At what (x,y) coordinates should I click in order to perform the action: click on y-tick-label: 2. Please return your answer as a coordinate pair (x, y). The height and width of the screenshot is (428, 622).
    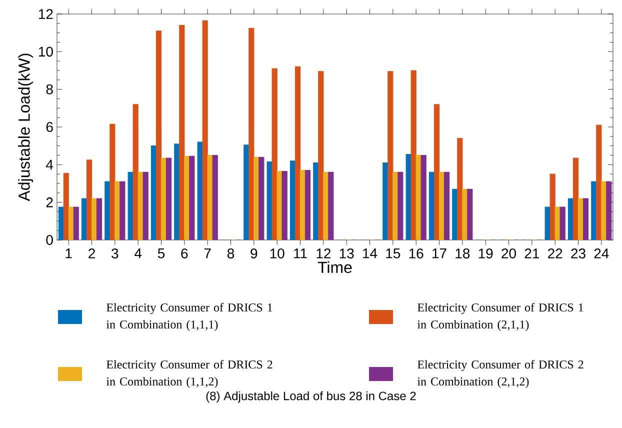
    Looking at the image, I should click on (49, 202).